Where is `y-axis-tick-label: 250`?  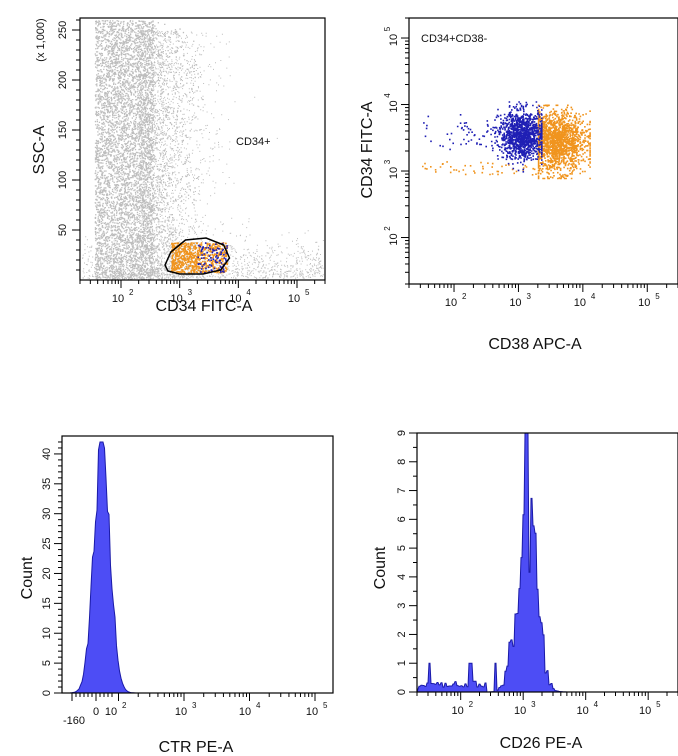 y-axis-tick-label: 250 is located at coordinates (63, 30).